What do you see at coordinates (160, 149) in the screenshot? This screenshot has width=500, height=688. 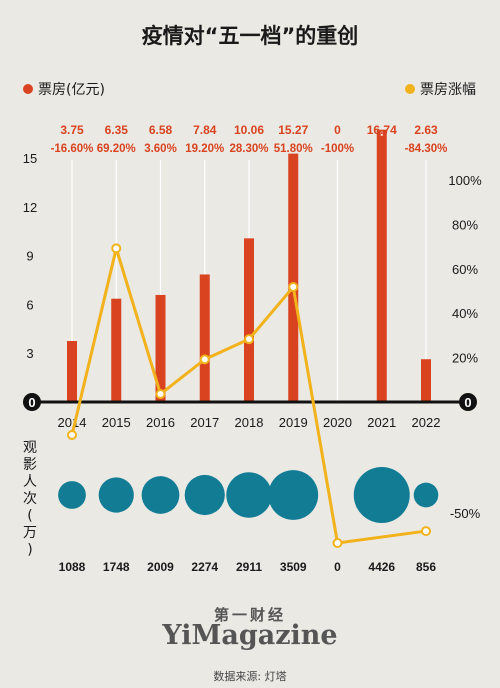 I see `growth-label-2016: 3.60%` at bounding box center [160, 149].